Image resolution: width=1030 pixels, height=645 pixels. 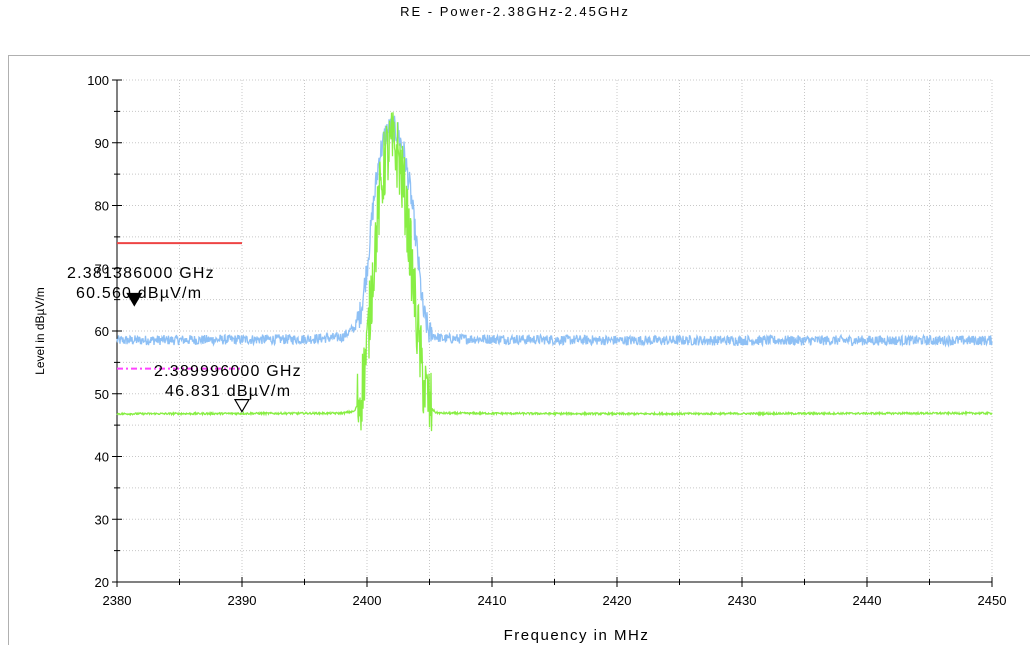 I want to click on y-tick-label: 70, so click(x=102, y=268).